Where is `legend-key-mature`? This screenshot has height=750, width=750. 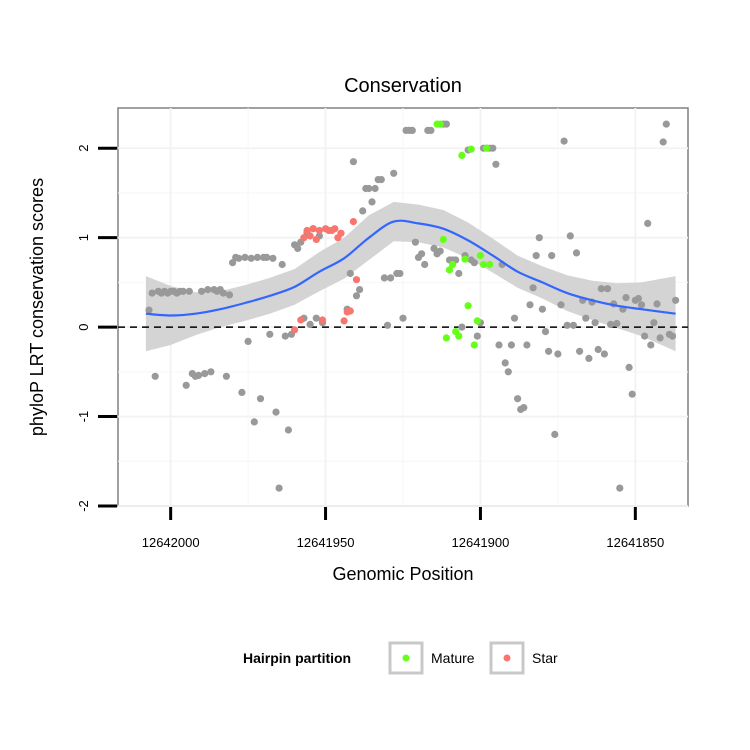 legend-key-mature is located at coordinates (406, 658).